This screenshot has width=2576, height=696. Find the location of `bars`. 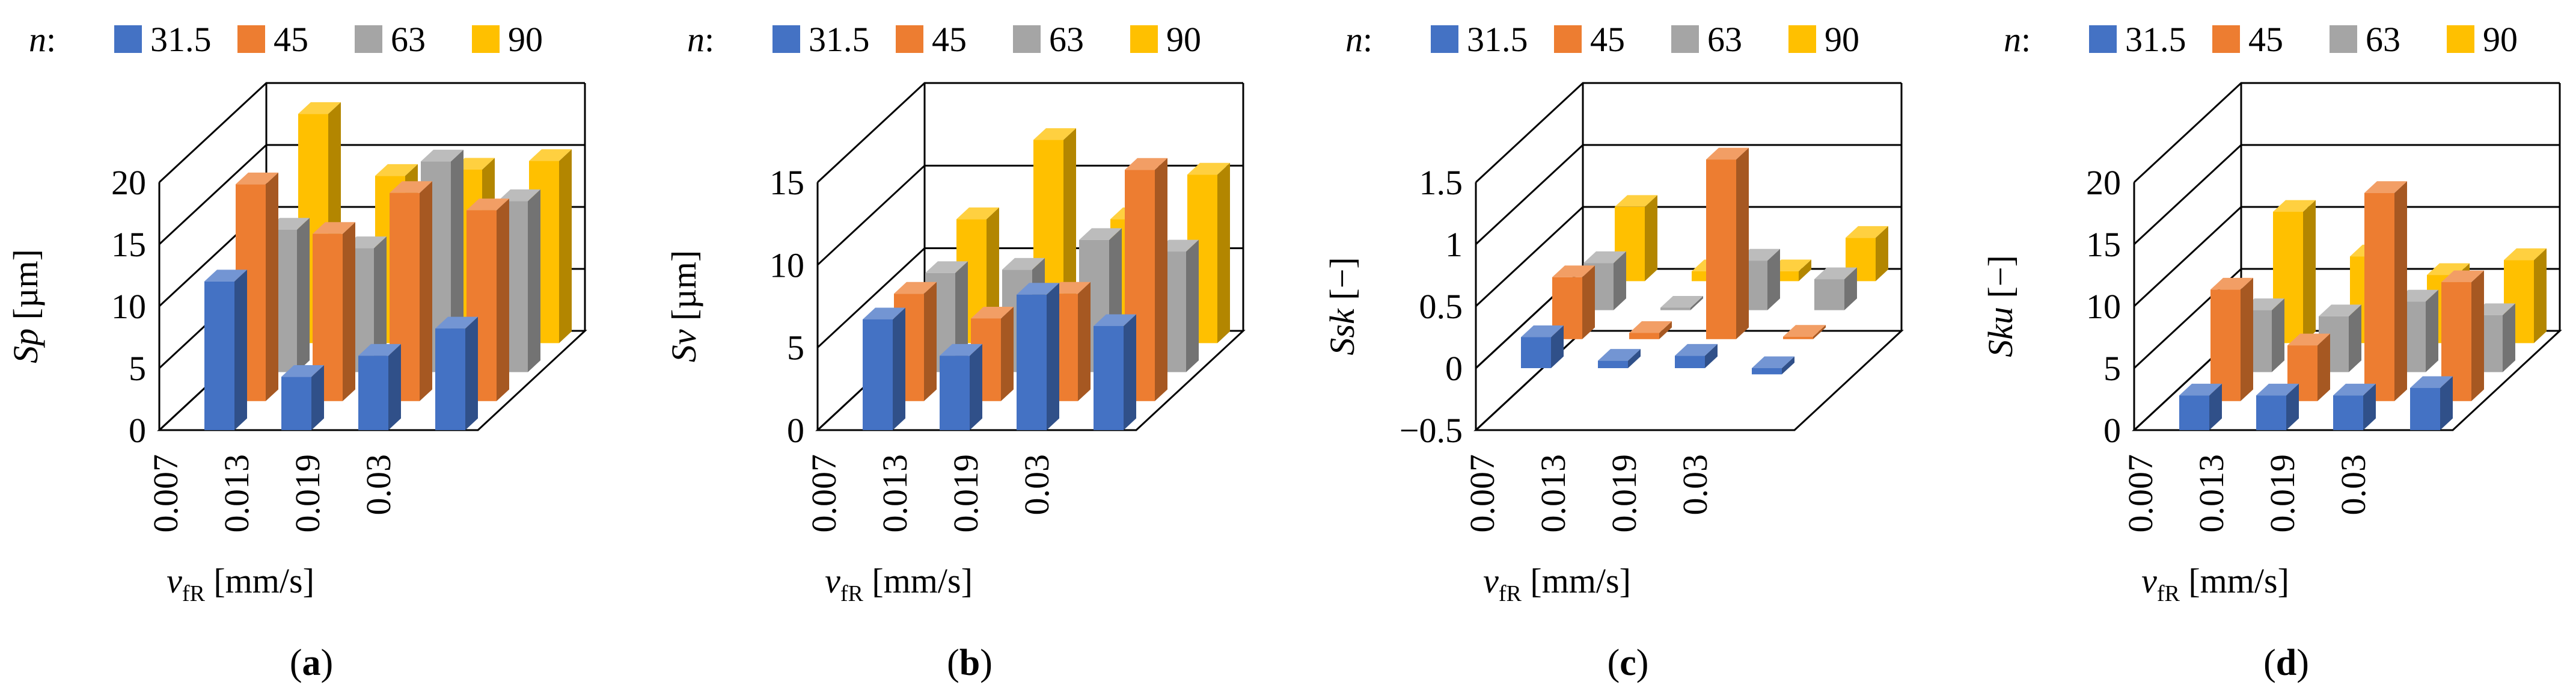

bars is located at coordinates (2363, 305).